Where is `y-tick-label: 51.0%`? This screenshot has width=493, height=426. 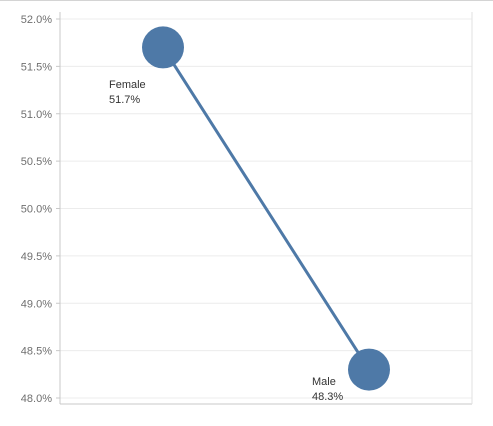 y-tick-label: 51.0% is located at coordinates (36, 115).